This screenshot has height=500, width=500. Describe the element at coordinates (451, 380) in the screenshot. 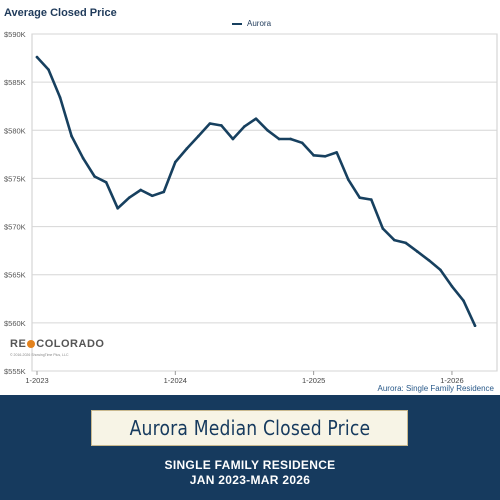

I see `x-tick-label: 1-2026` at that location.